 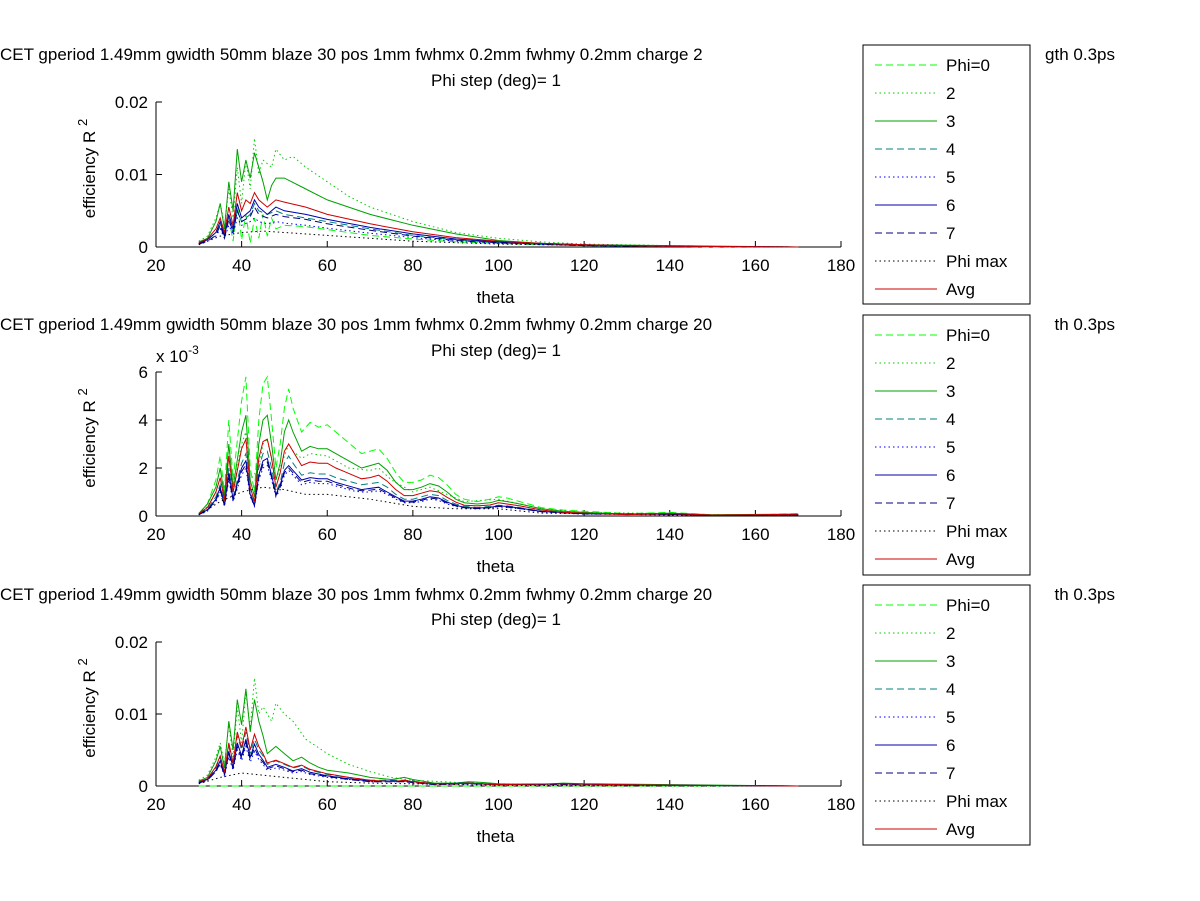 What do you see at coordinates (131, 175) in the screenshot?
I see `y-tick-label: 0.01` at bounding box center [131, 175].